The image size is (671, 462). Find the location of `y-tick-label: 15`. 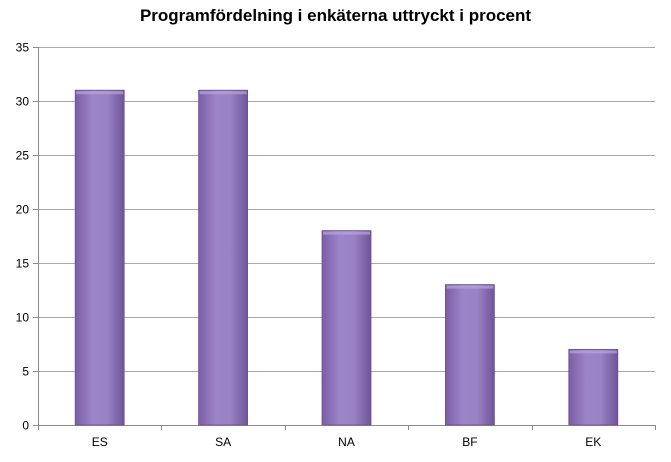

y-tick-label: 15 is located at coordinates (23, 264).